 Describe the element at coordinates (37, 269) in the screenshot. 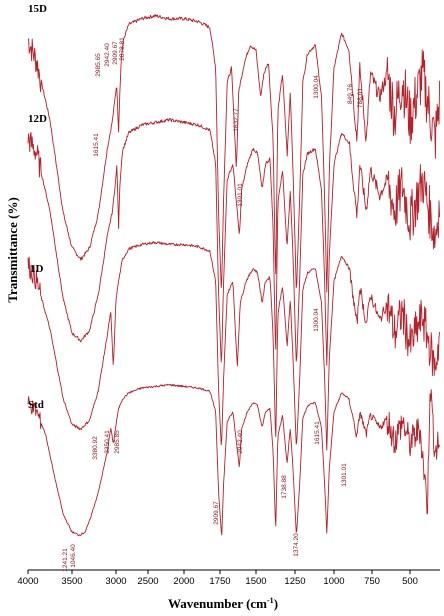

I see `sample-label-1d: 1D` at that location.